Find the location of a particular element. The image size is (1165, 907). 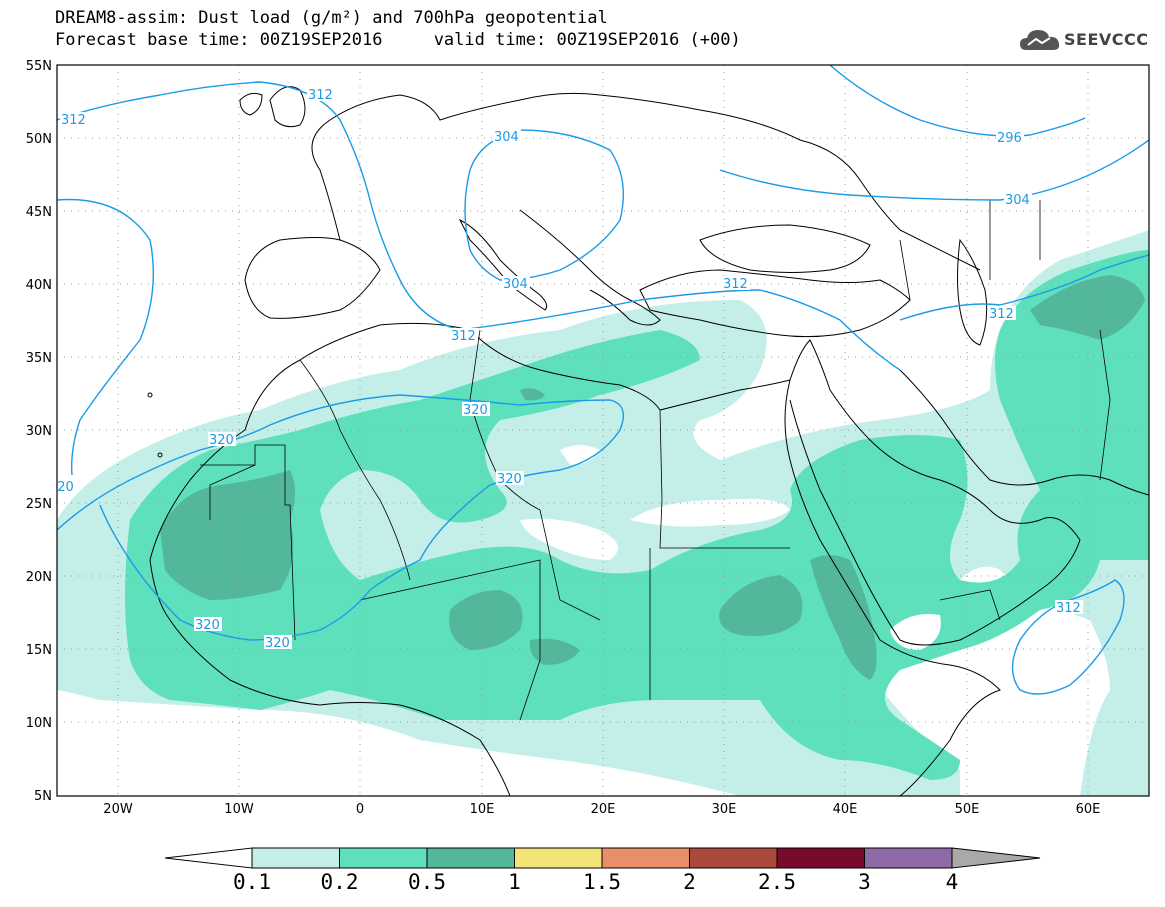

seevccc-logo: SEEVCCC is located at coordinates (1088, 41).